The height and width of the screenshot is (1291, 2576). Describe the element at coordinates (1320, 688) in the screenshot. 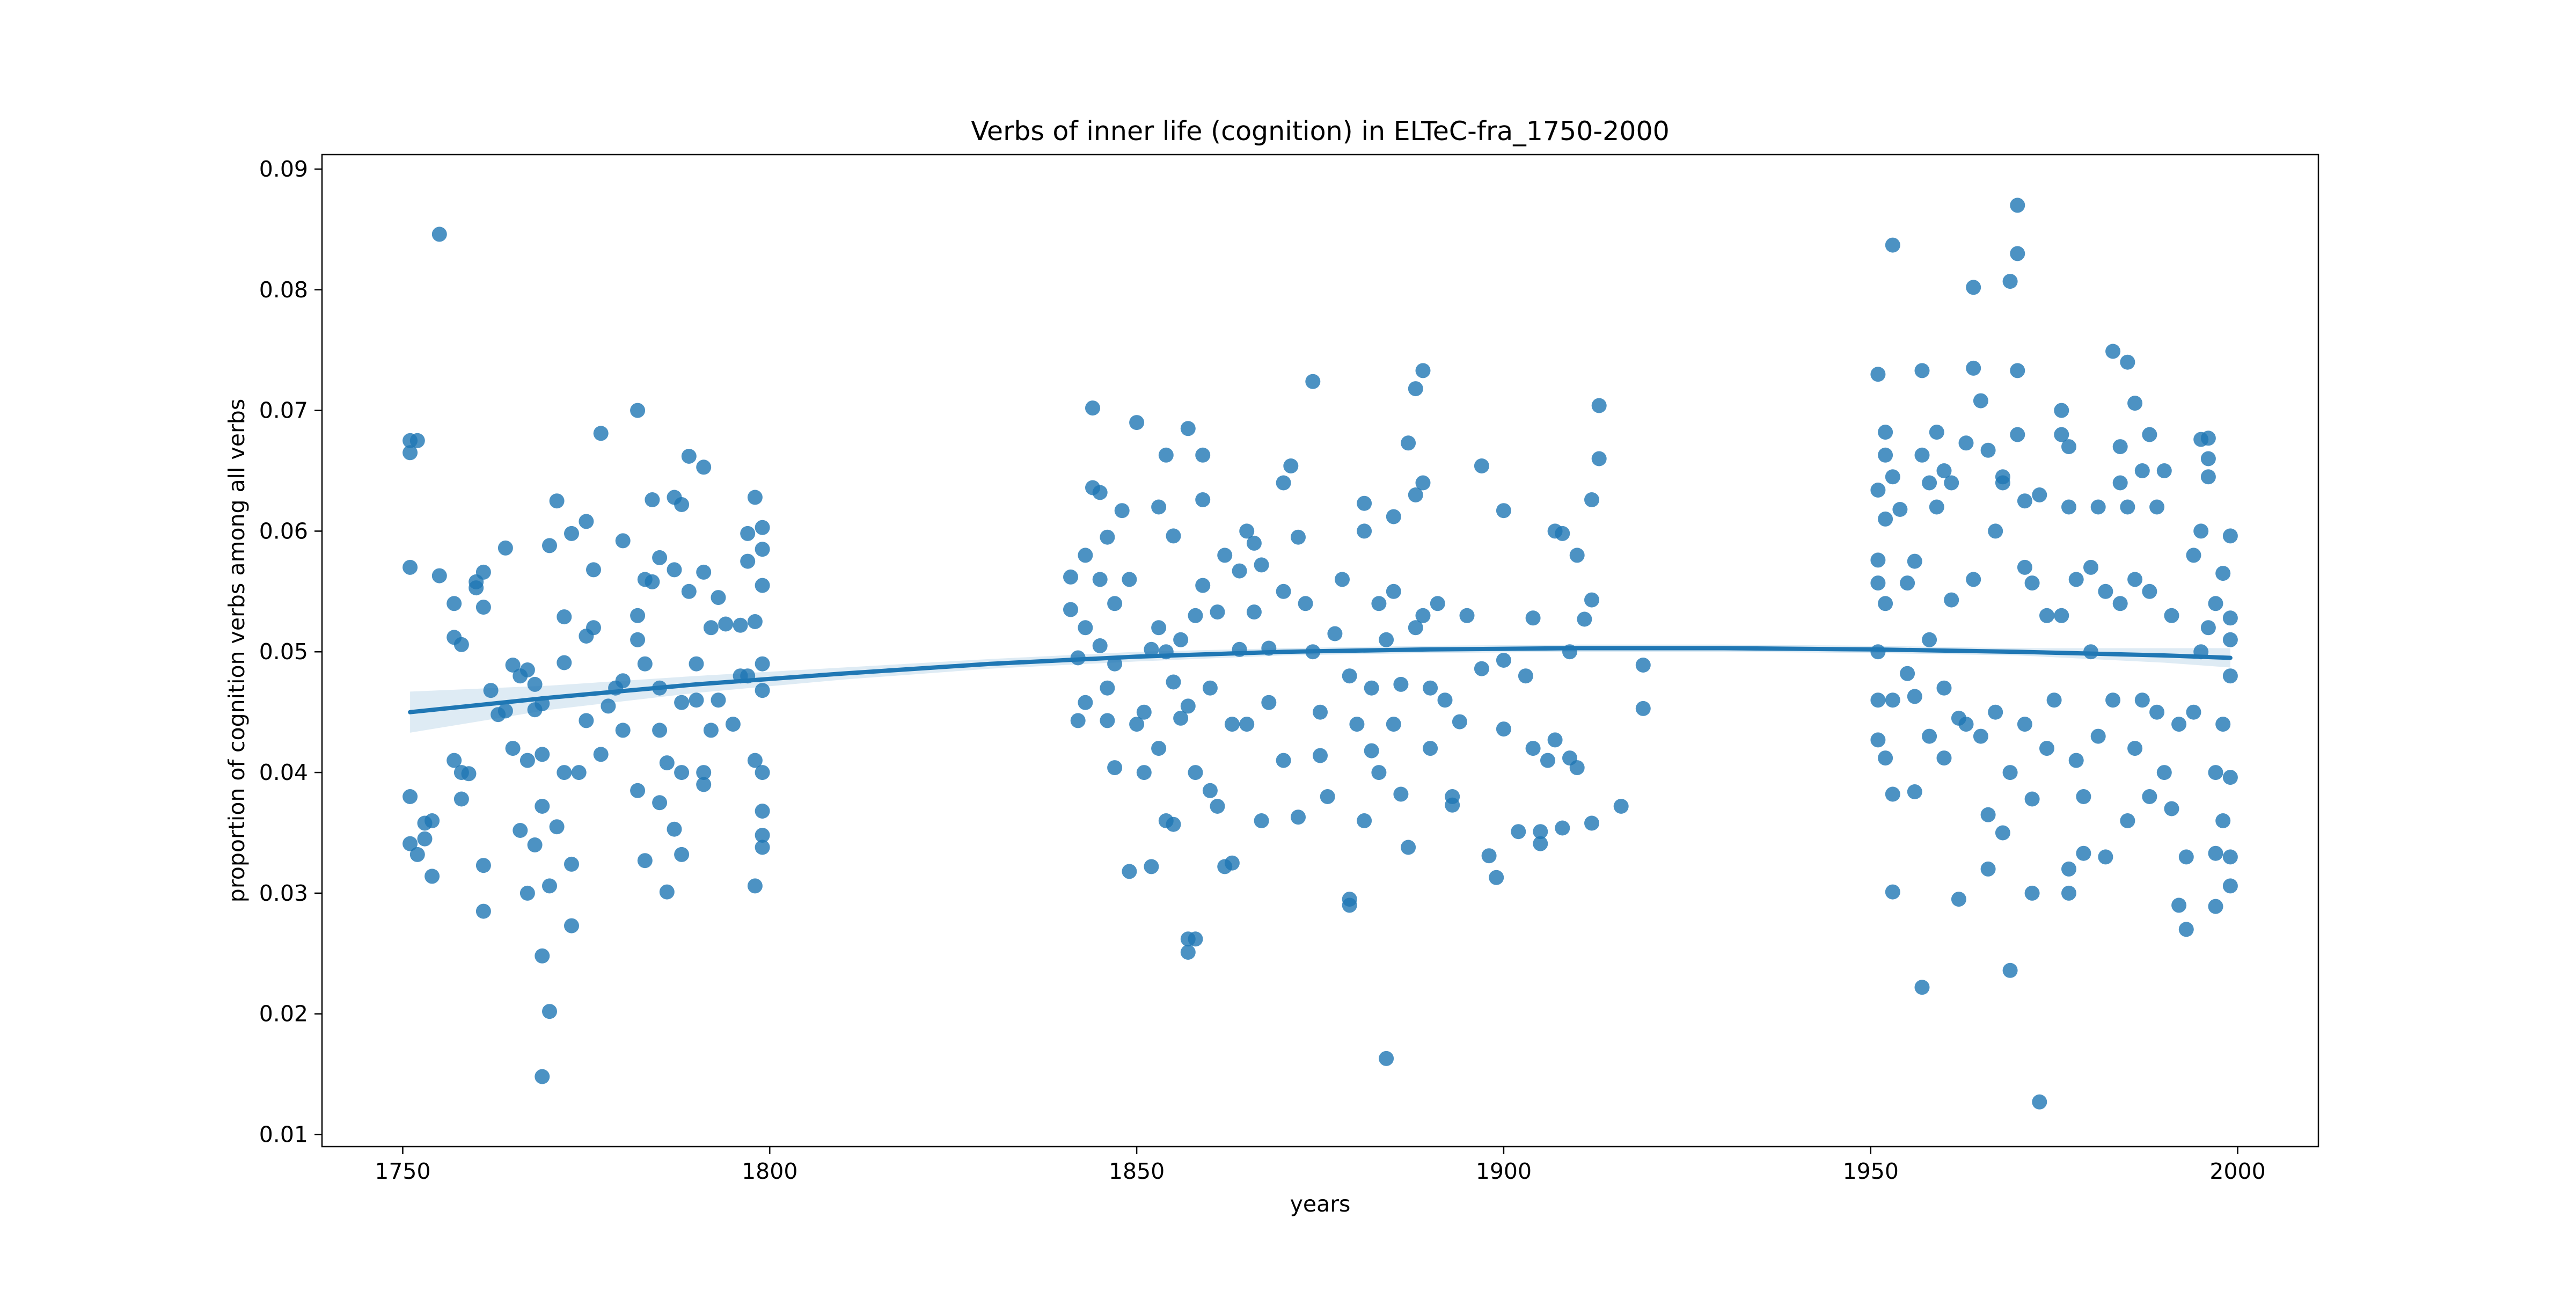

I see `confidence-band-layer` at that location.